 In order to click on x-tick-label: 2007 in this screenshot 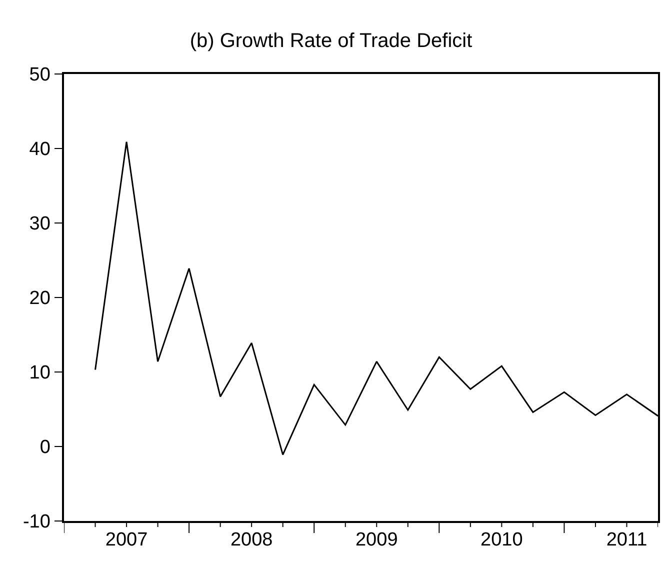, I will do `click(126, 540)`.